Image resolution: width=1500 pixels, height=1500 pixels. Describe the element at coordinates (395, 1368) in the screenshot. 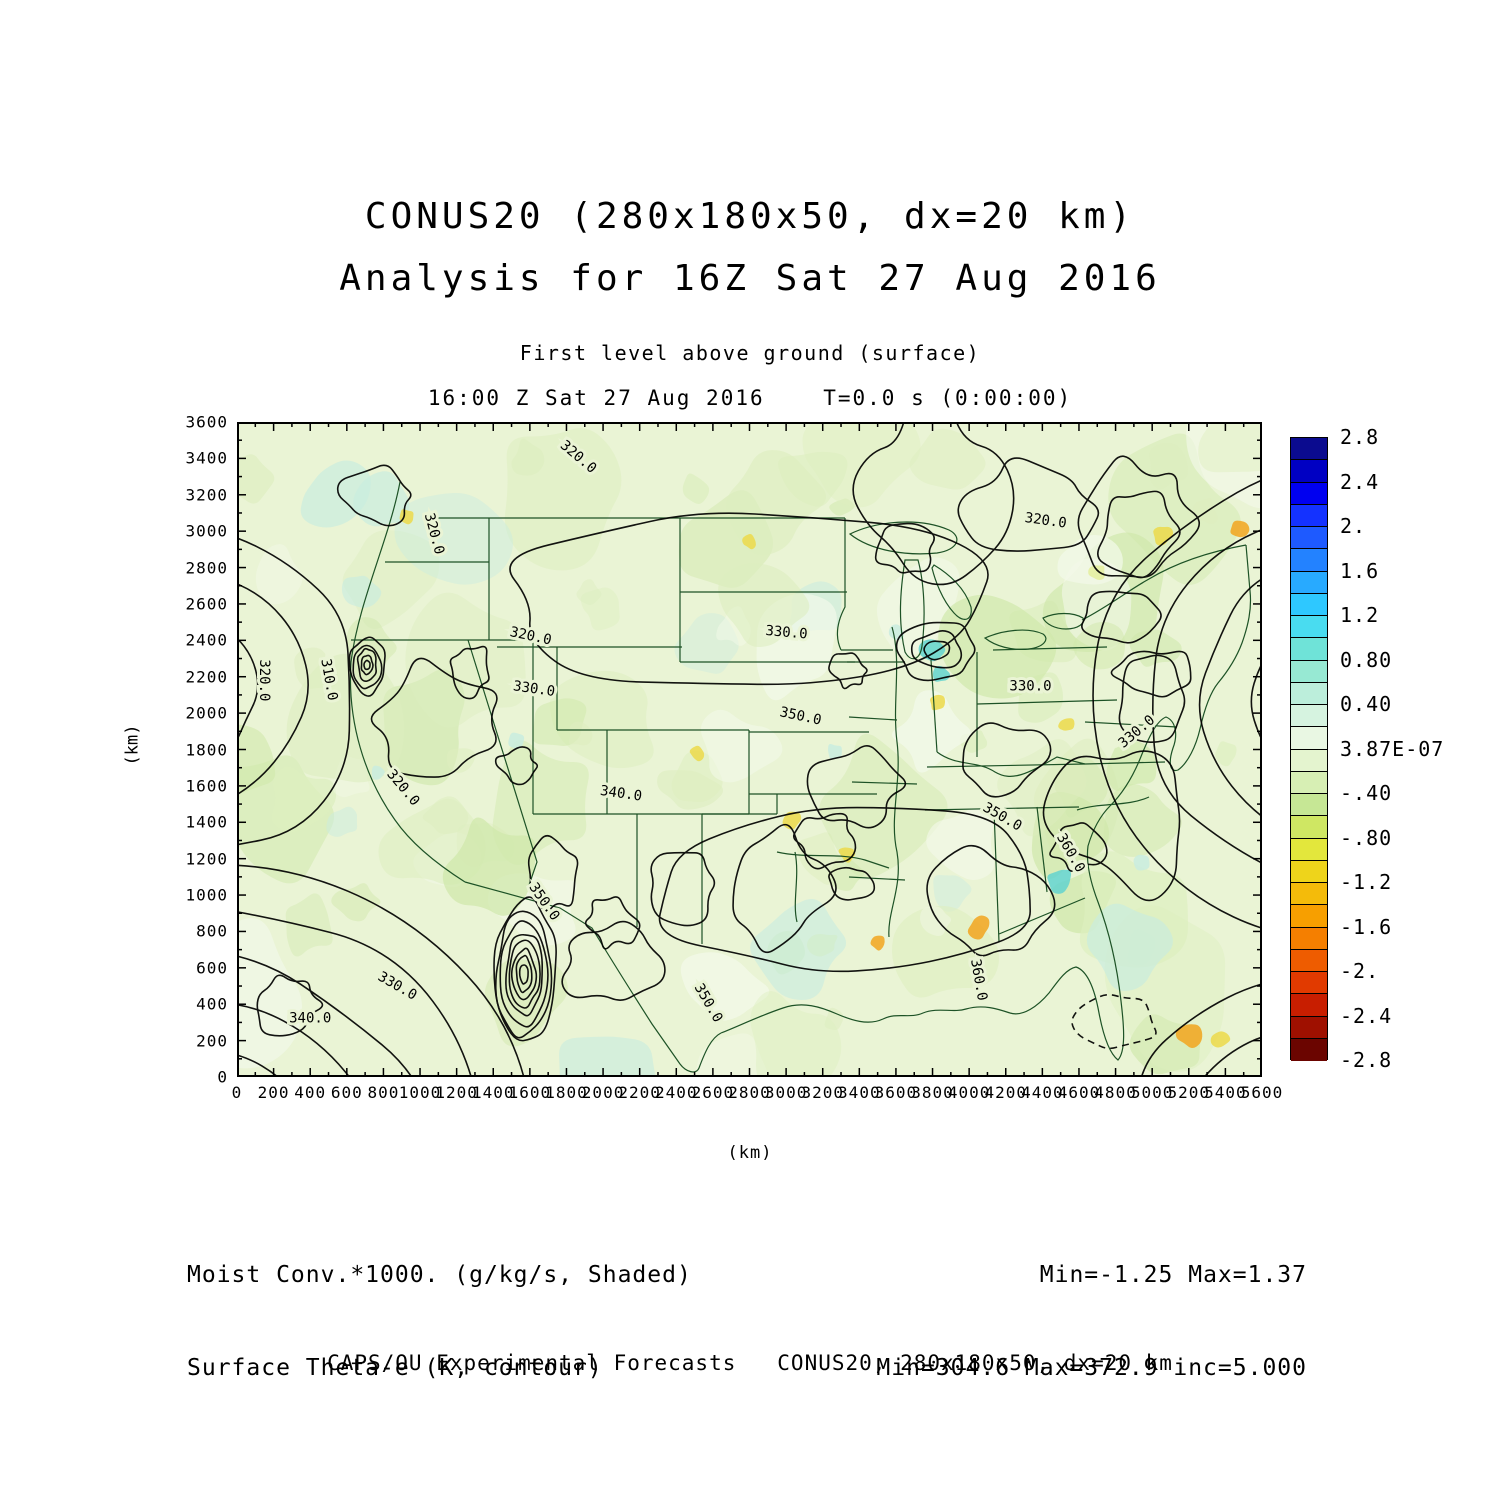

I see `contour-field-caption: Surface Theta-e (K, contour)` at that location.